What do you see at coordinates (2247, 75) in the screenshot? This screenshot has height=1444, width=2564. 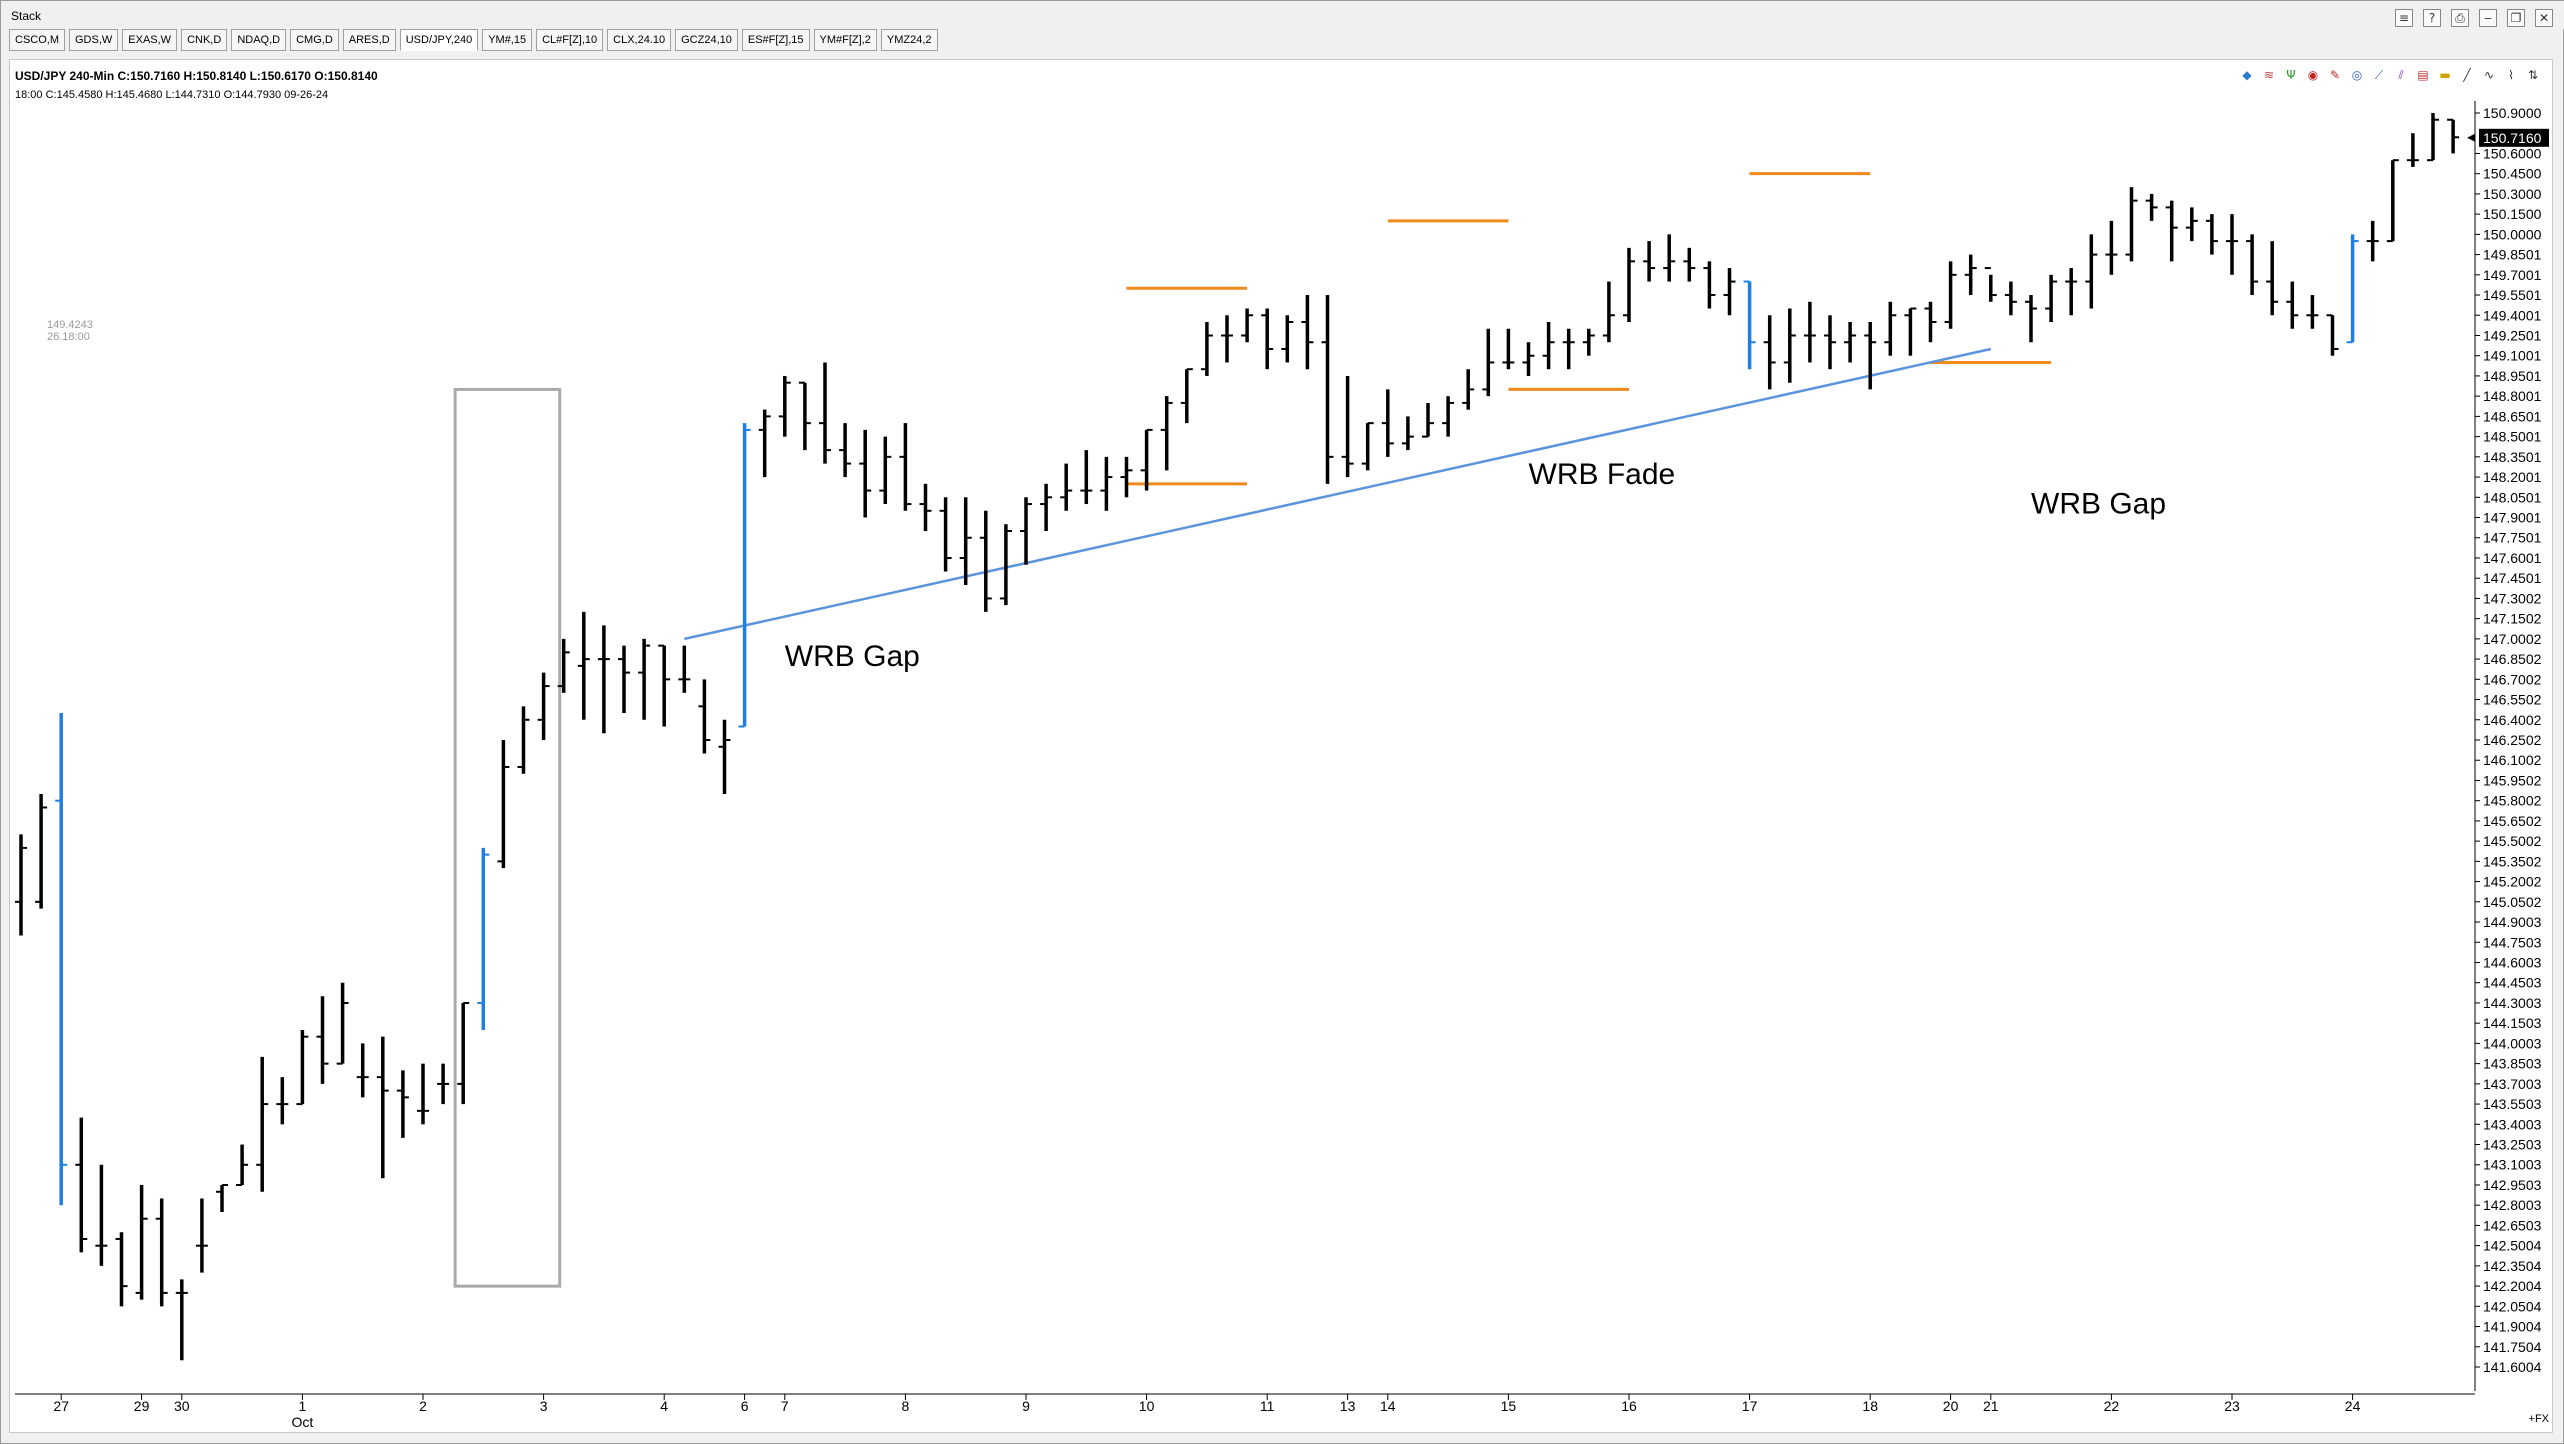 I see `draw-icon: ◆` at bounding box center [2247, 75].